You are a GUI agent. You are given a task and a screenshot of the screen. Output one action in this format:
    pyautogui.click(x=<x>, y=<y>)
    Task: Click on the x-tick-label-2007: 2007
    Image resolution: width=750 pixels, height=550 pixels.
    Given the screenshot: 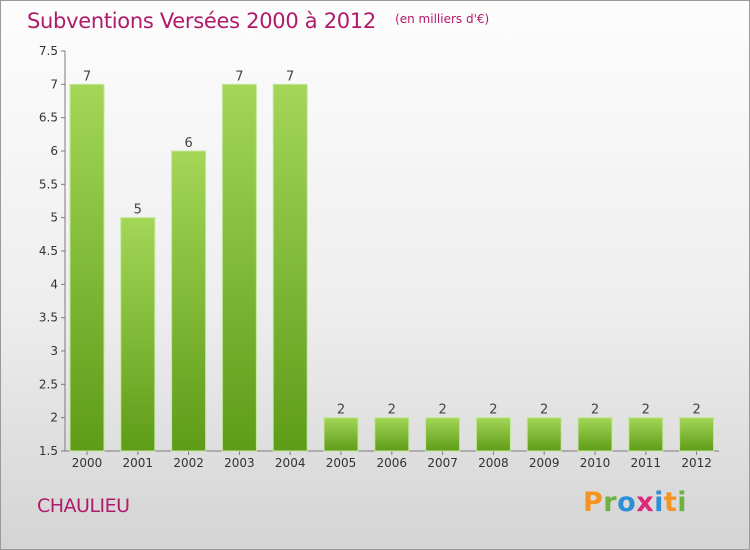 What is the action you would take?
    pyautogui.click(x=442, y=463)
    